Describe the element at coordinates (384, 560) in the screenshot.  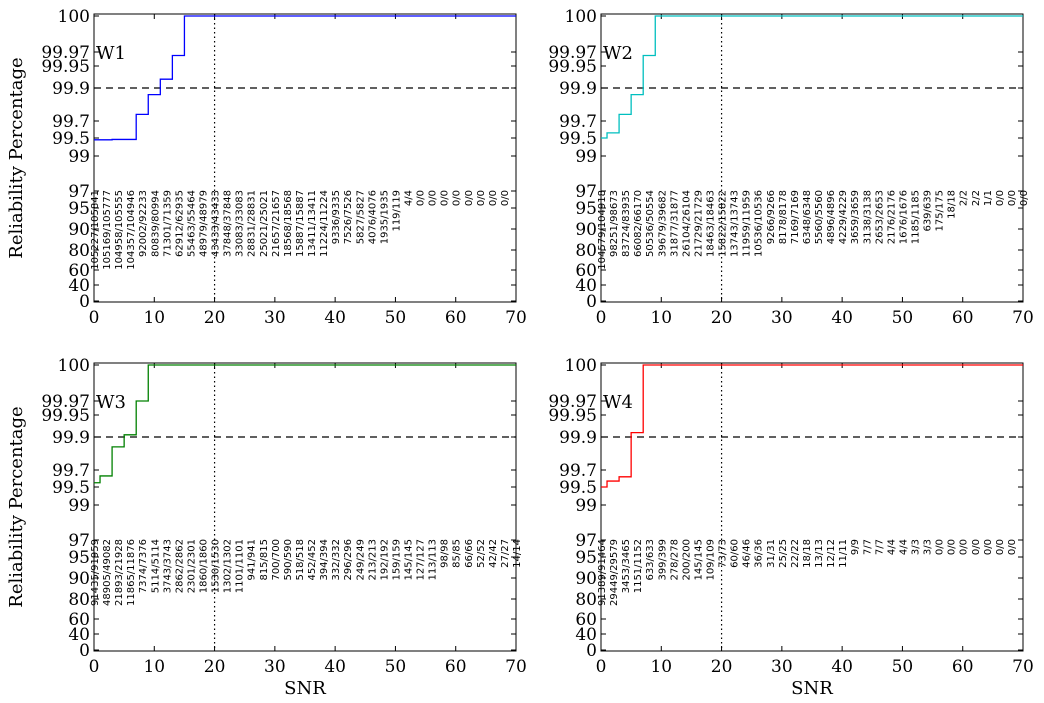
I see `count-label: 192/192` at that location.